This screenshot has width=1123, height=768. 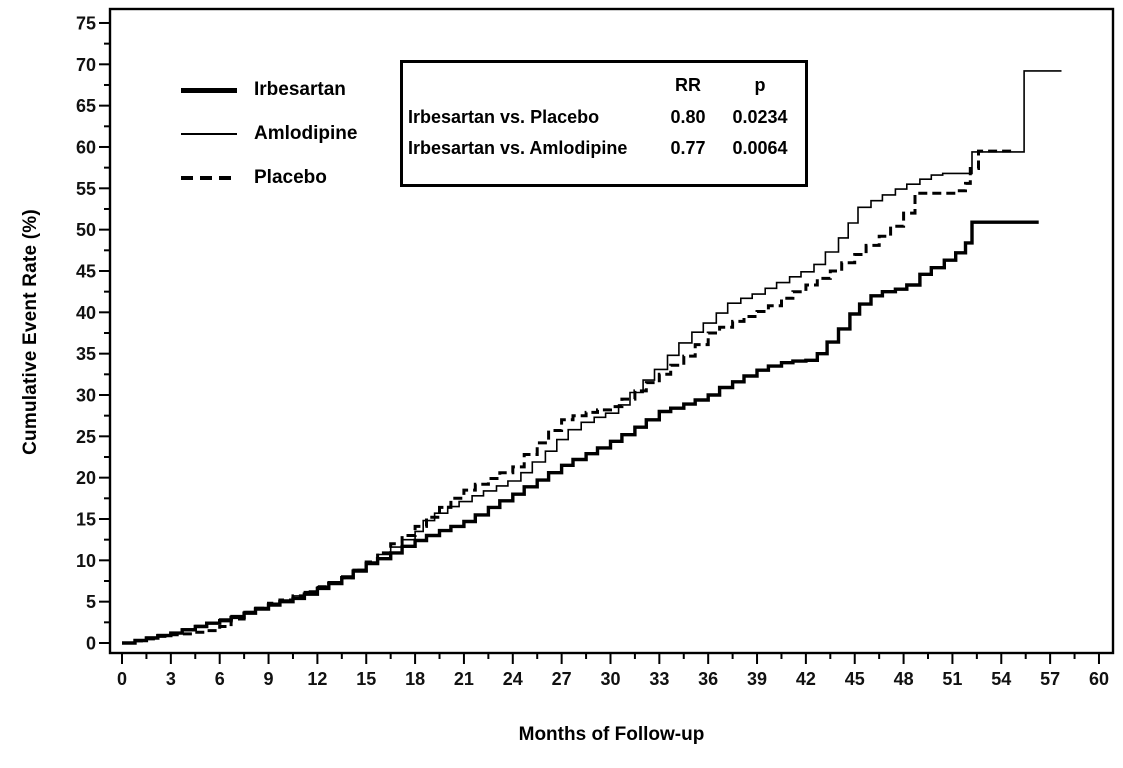 I want to click on y-tick-label: 50, so click(x=86, y=230).